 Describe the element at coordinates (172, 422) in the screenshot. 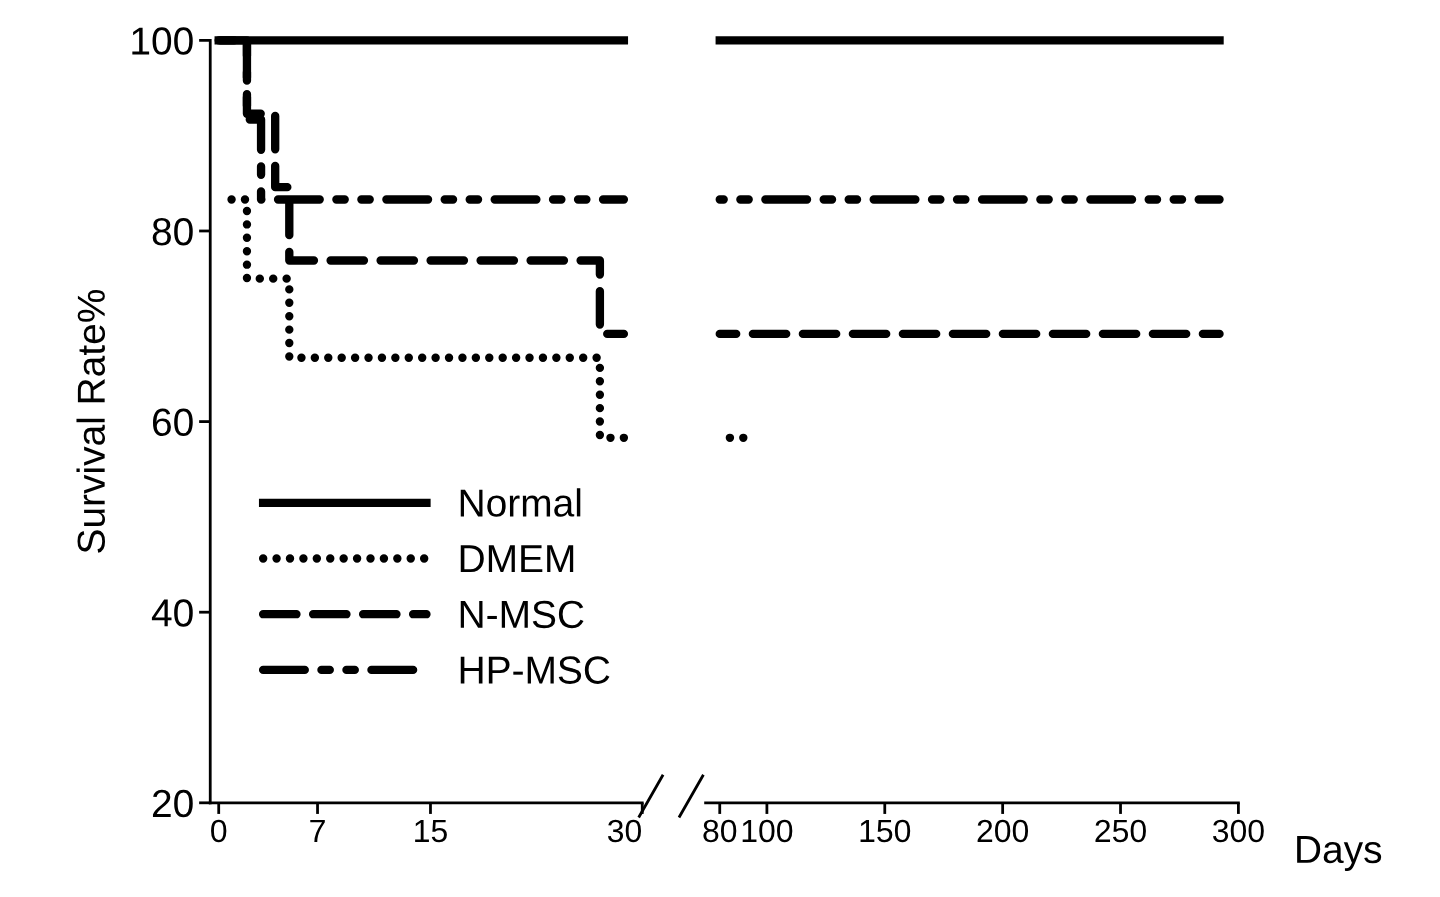

I see `y-tick-label: 60` at that location.